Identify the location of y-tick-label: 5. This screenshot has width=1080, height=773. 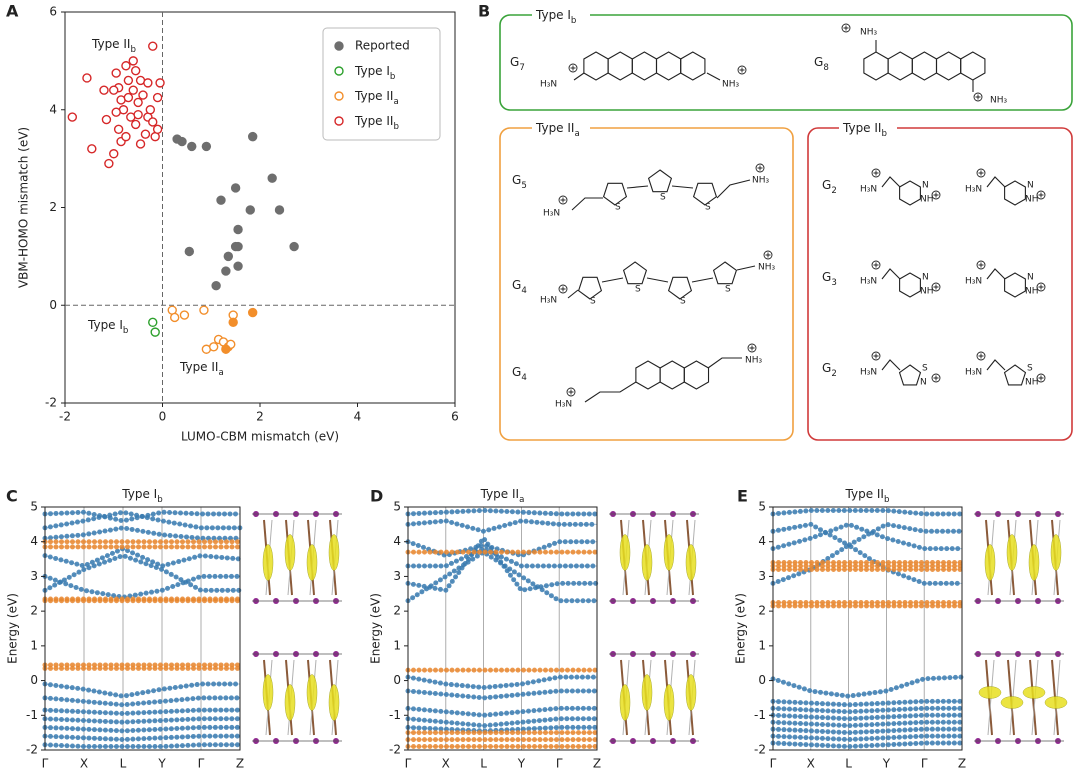
(397, 507).